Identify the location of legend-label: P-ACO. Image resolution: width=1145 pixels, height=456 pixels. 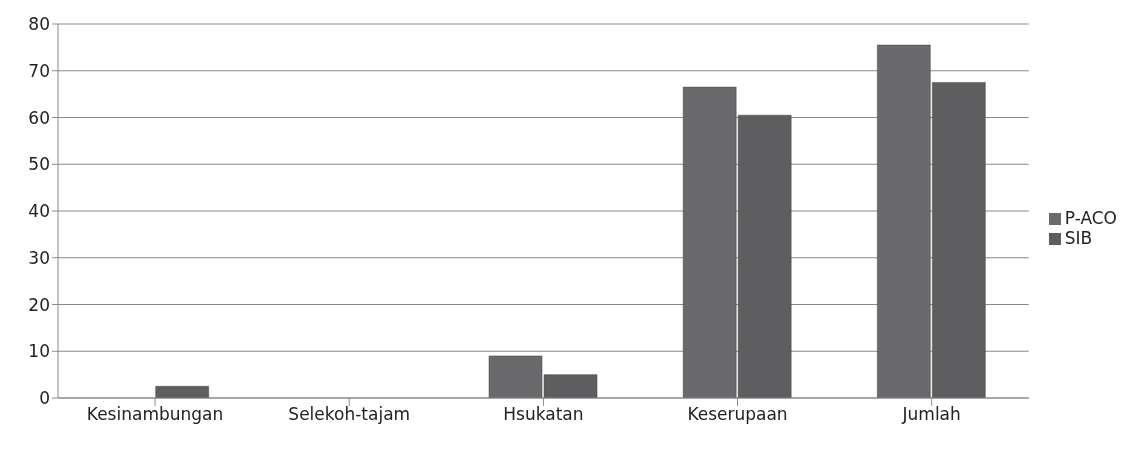
(1090, 218).